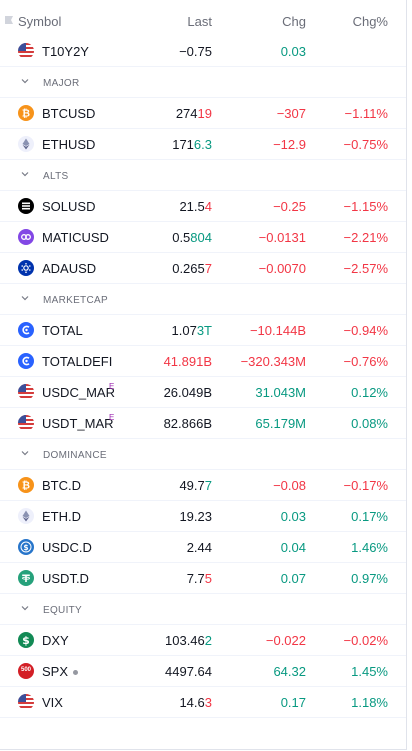 The image size is (412, 751). What do you see at coordinates (26, 206) in the screenshot?
I see `solana-icon` at bounding box center [26, 206].